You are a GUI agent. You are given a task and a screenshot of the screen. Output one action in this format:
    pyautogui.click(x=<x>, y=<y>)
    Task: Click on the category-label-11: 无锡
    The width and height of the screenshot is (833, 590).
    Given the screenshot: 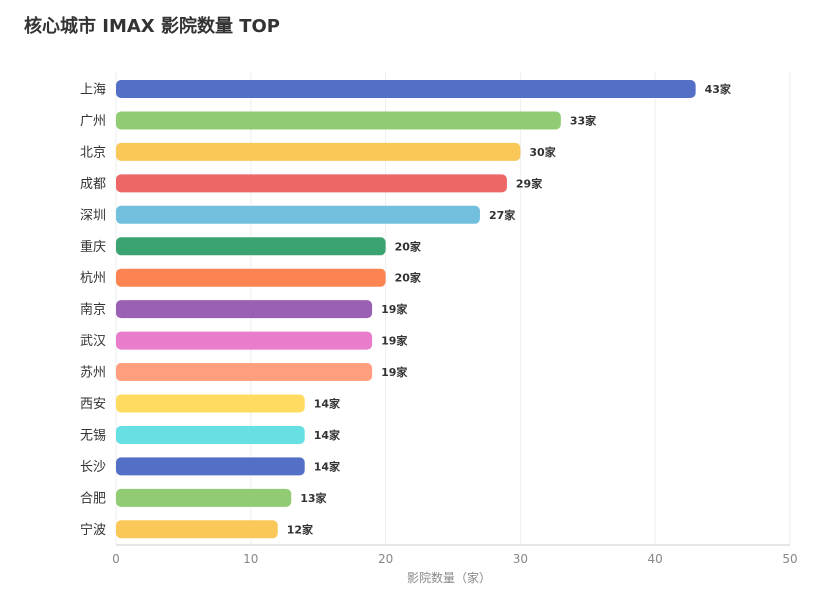 What is the action you would take?
    pyautogui.click(x=93, y=435)
    